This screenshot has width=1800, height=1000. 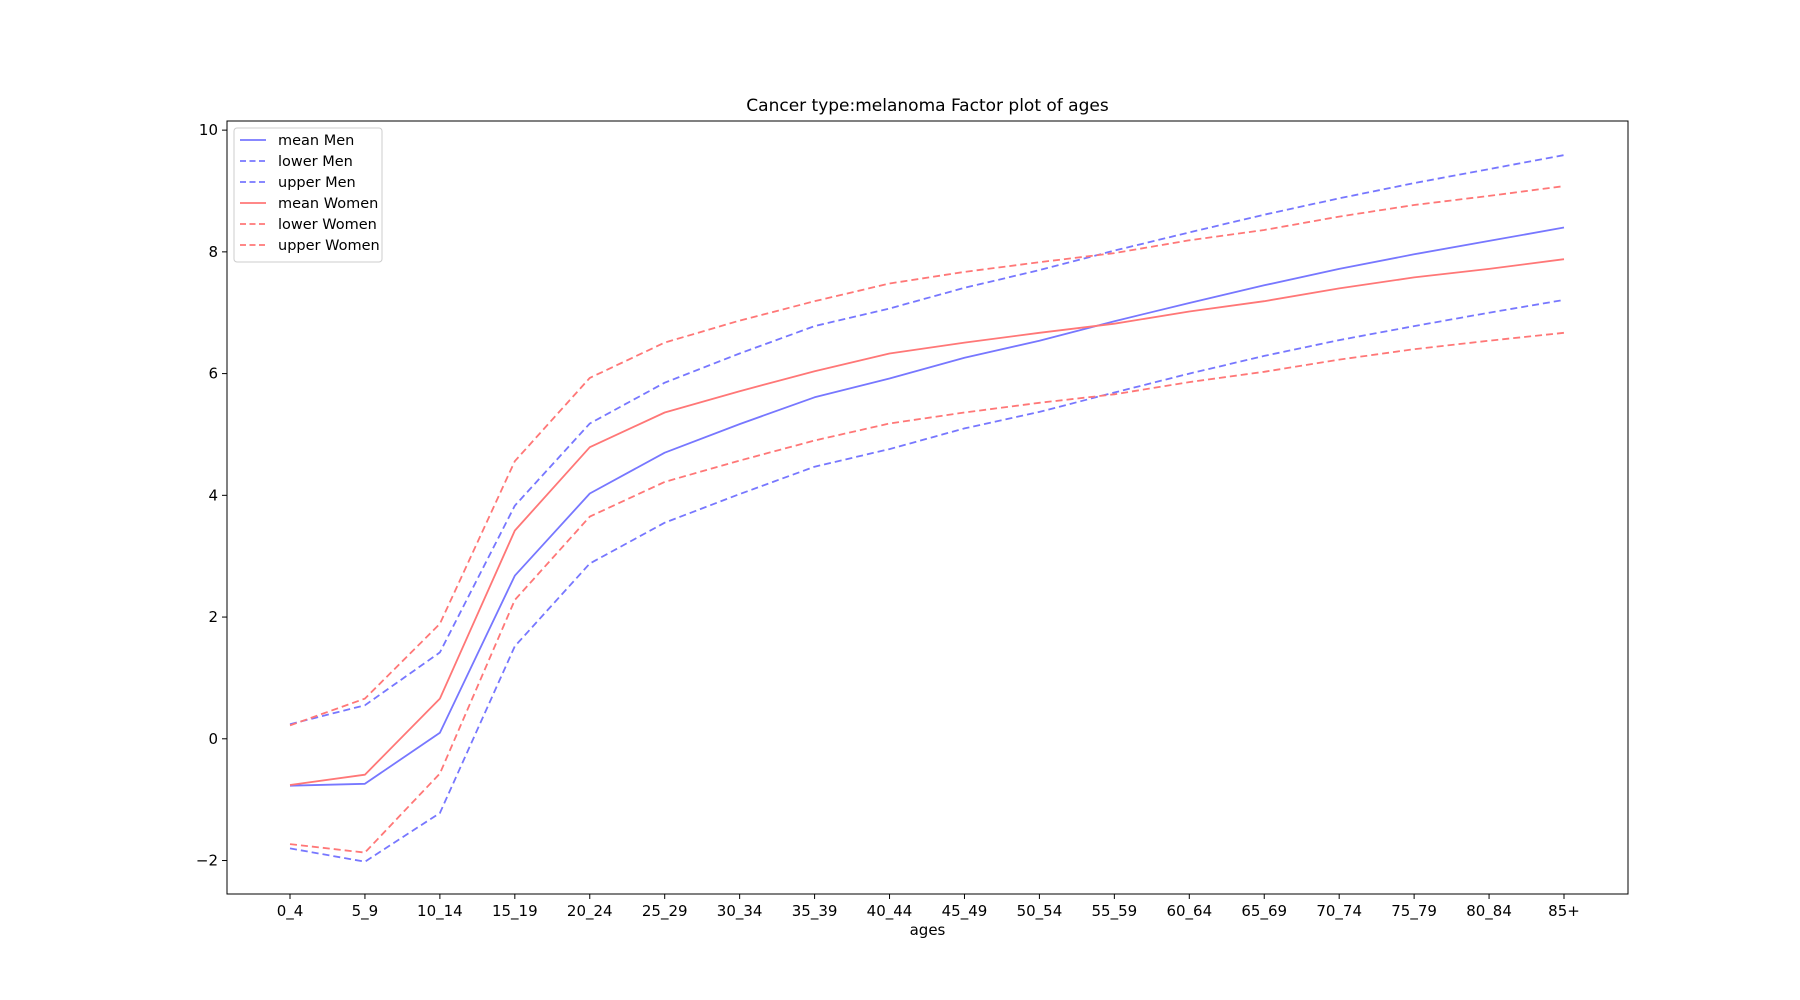 What do you see at coordinates (328, 204) in the screenshot?
I see `legend-label: mean Women` at bounding box center [328, 204].